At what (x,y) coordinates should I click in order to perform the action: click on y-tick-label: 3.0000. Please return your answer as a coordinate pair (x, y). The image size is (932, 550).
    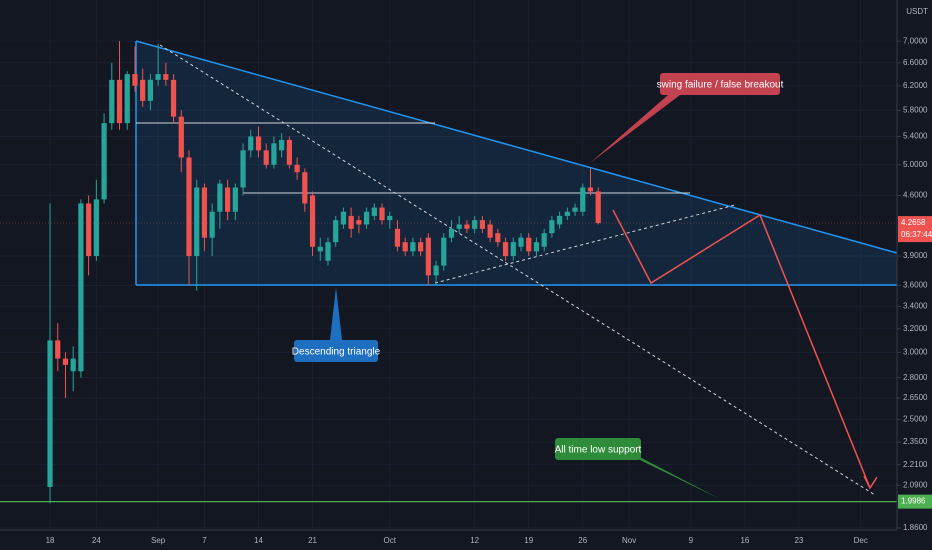
    Looking at the image, I should click on (915, 352).